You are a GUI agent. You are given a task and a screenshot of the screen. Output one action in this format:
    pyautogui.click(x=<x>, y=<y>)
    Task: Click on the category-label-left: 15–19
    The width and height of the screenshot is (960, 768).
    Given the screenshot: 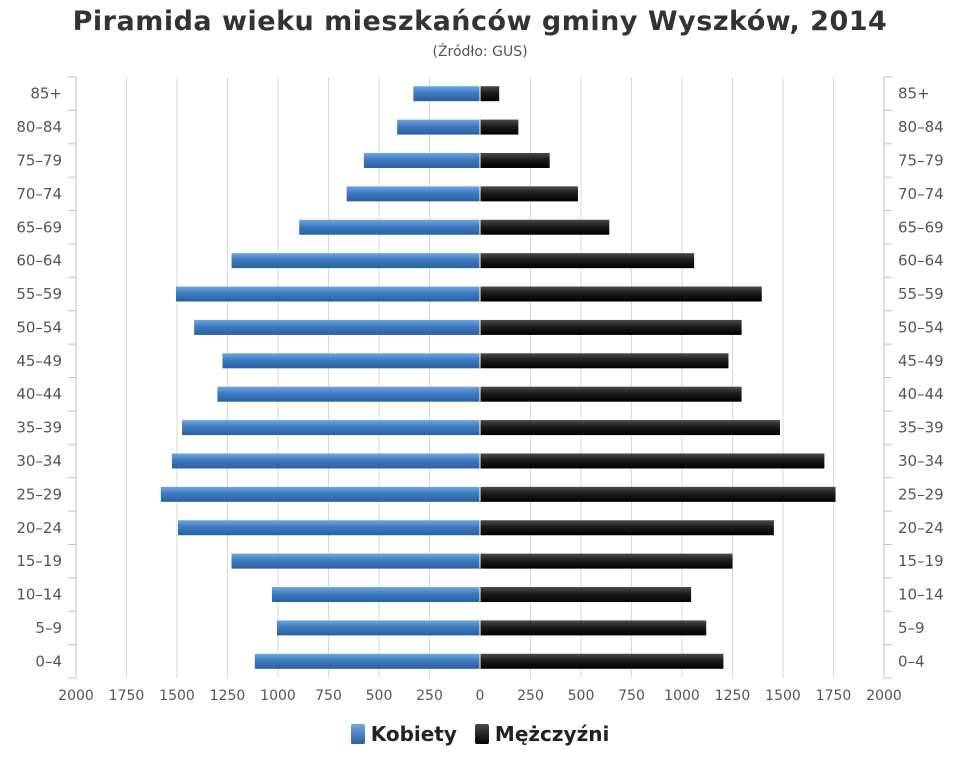 What is the action you would take?
    pyautogui.click(x=39, y=561)
    